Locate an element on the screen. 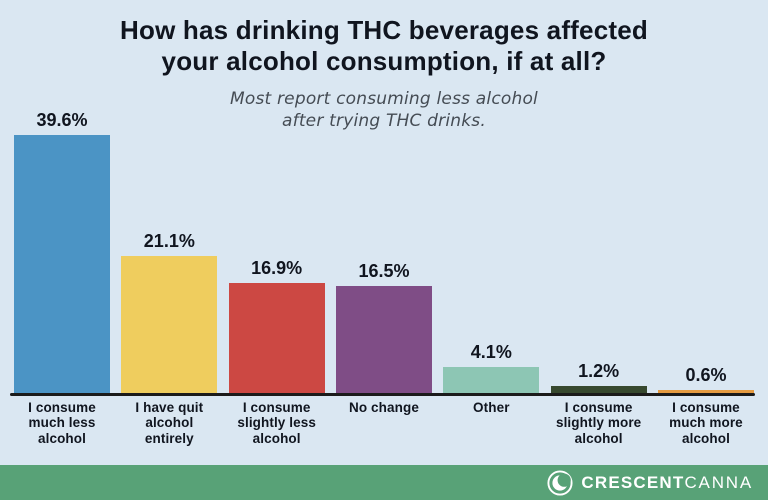 This screenshot has width=768, height=500. brand-wordmark: CRESCENTCANNA is located at coordinates (667, 483).